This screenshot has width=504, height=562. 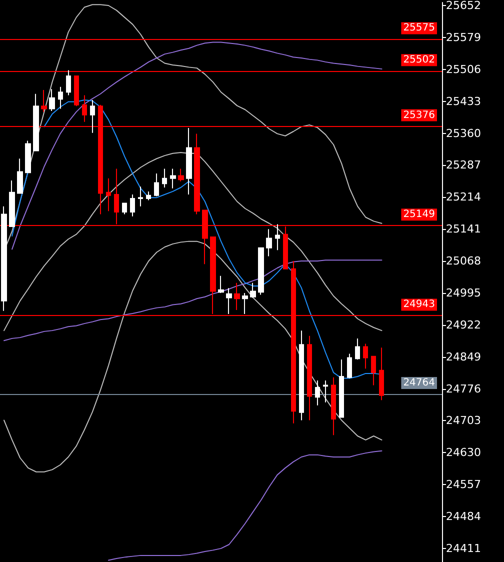 What do you see at coordinates (419, 304) in the screenshot?
I see `ref-line-label: 24943` at bounding box center [419, 304].